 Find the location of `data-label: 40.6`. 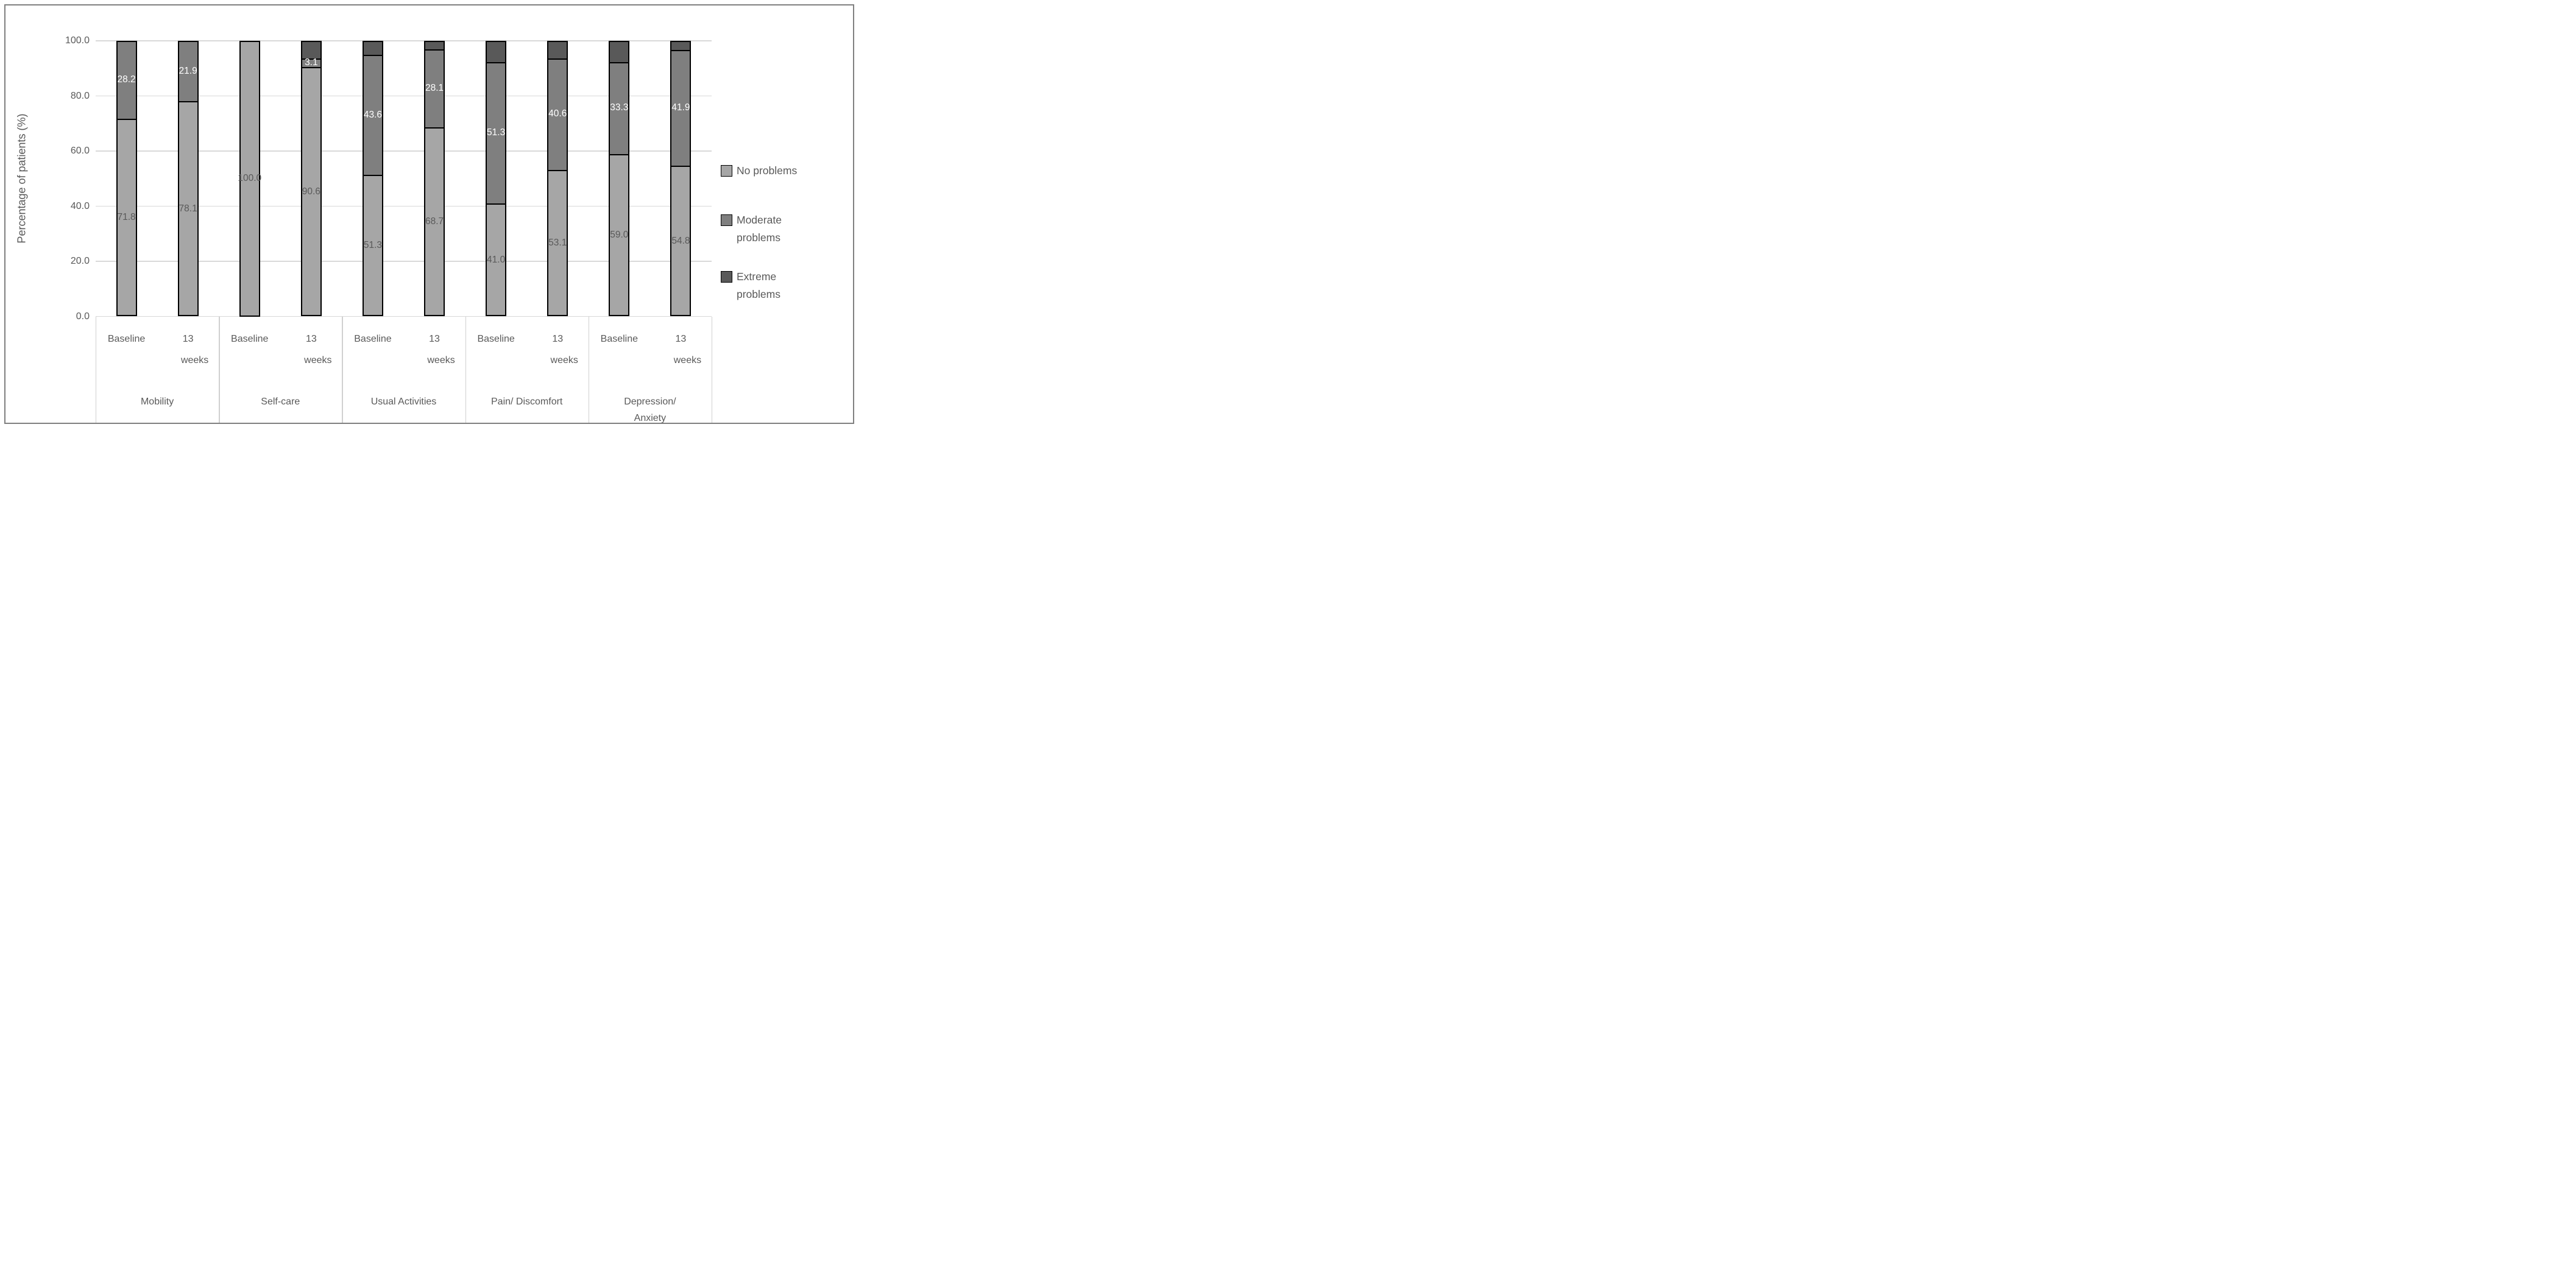

data-label: 40.6 is located at coordinates (557, 114).